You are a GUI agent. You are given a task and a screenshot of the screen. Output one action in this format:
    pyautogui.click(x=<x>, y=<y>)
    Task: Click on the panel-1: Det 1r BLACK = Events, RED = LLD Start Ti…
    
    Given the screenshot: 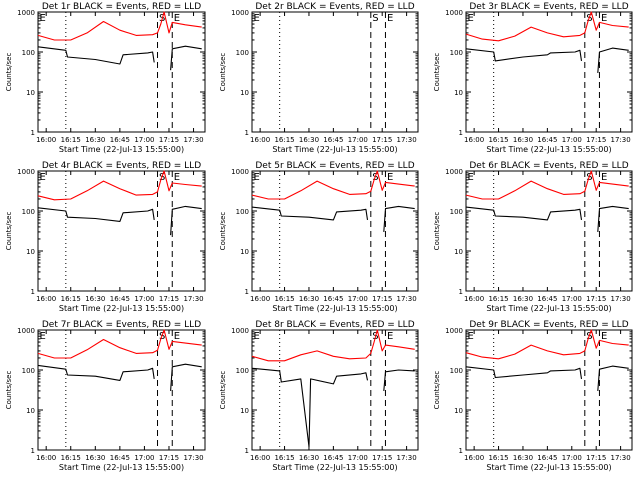 What is the action you would take?
    pyautogui.click(x=105, y=78)
    